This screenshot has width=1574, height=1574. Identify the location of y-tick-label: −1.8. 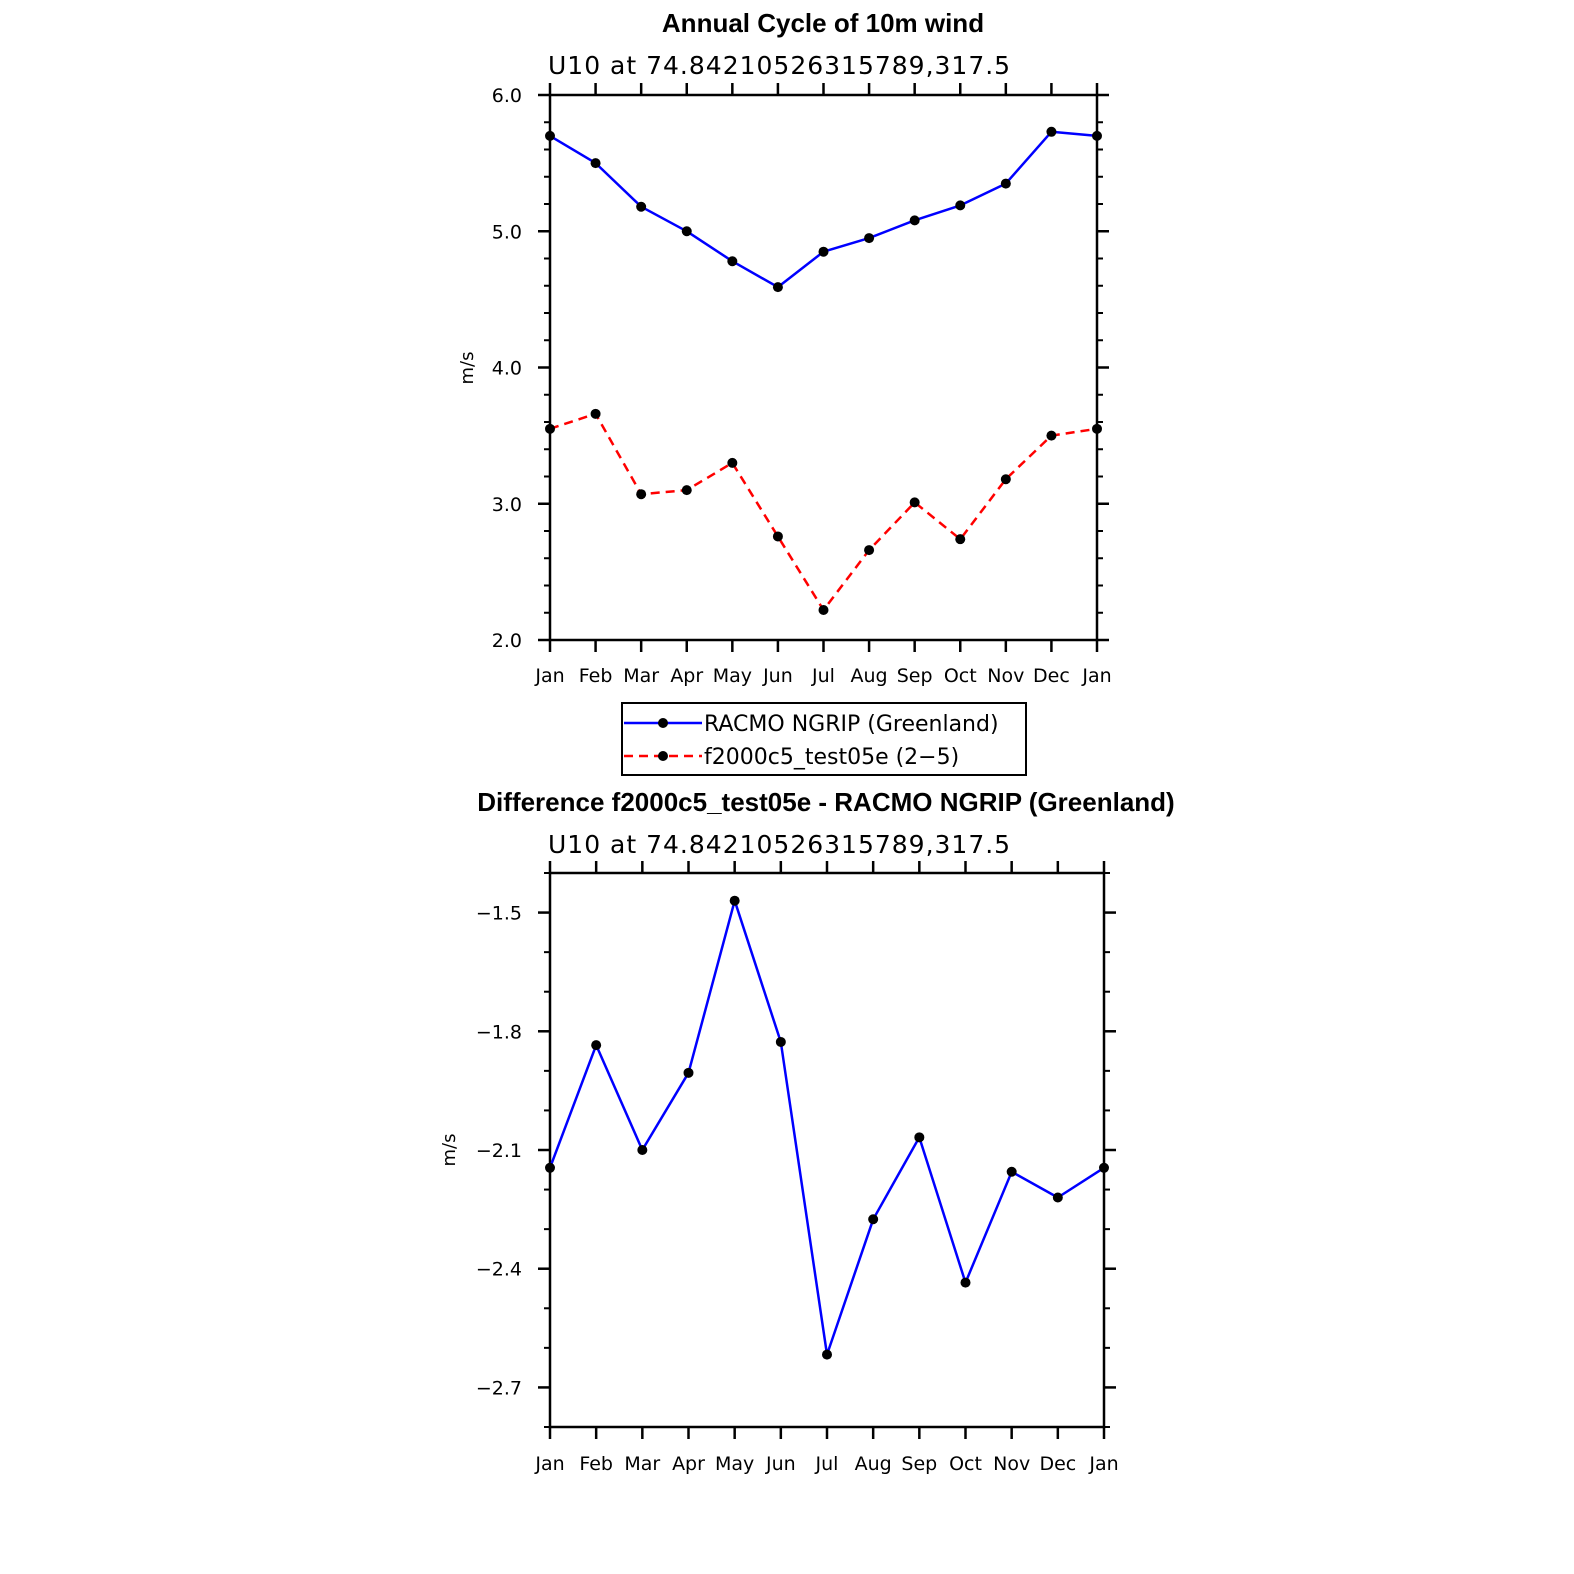
(499, 1032).